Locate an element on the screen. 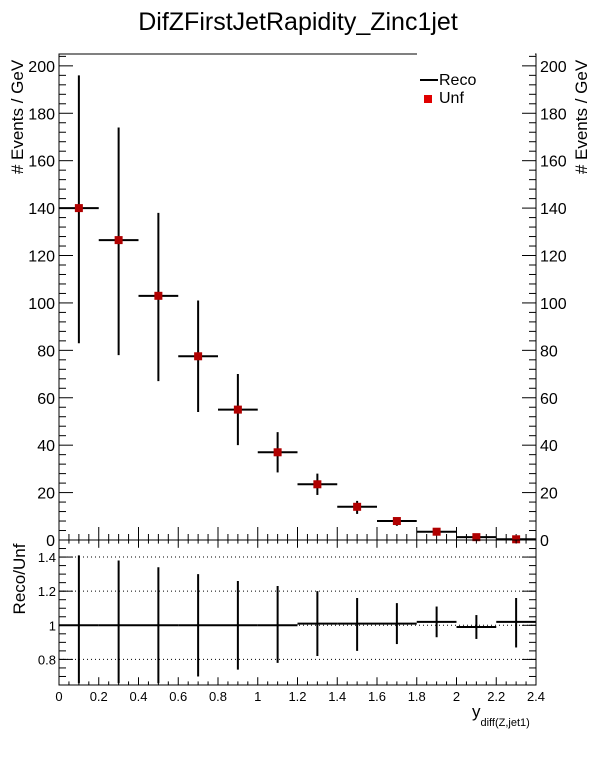  ratio-xtick-label: 0.6 is located at coordinates (178, 696).